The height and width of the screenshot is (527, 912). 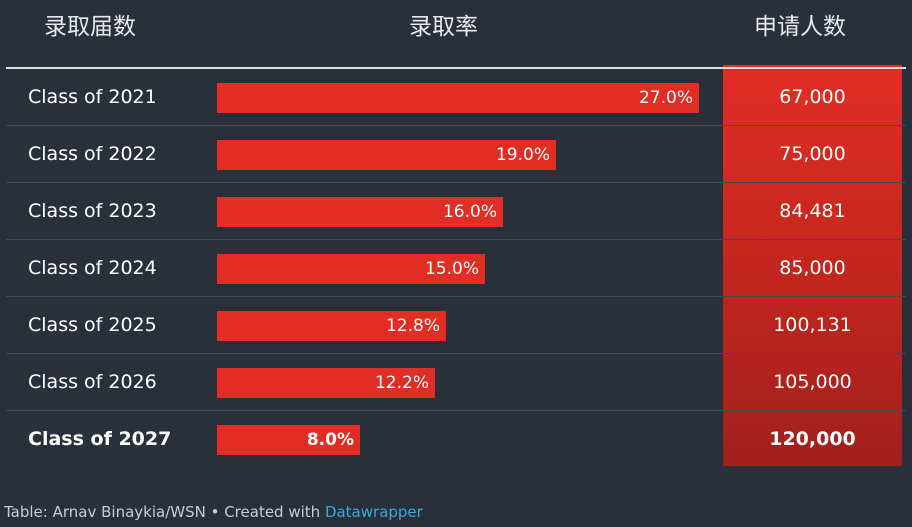 I want to click on row-label: Class of 2026, so click(x=92, y=382).